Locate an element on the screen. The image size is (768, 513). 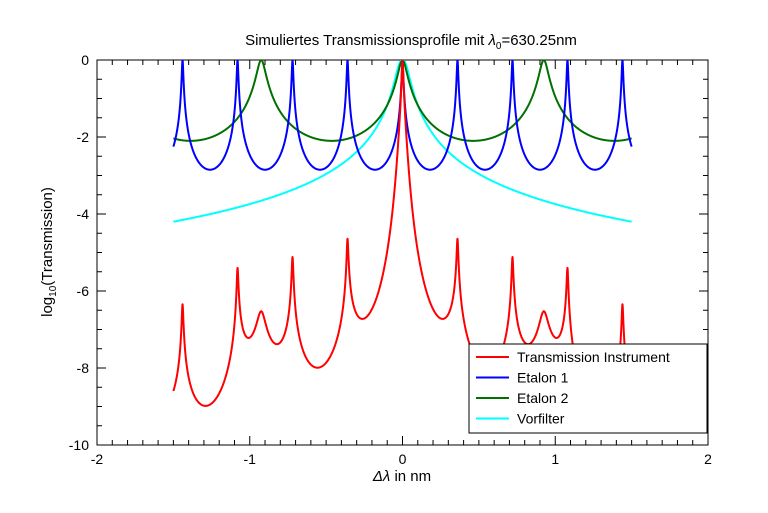
series-etalon-2-line is located at coordinates (402, 101).